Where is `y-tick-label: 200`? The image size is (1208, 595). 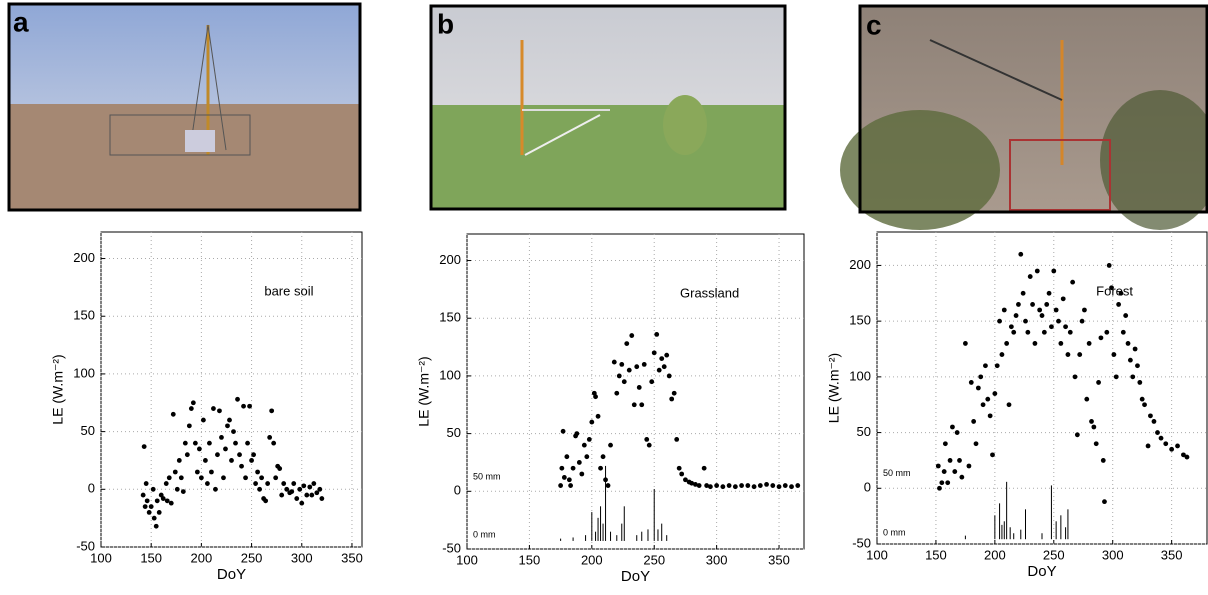 y-tick-label: 200 is located at coordinates (450, 259).